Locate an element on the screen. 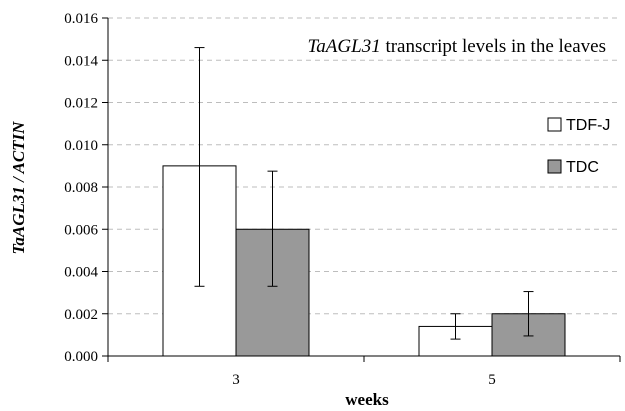 The image size is (625, 411). x-tick-label: 3 is located at coordinates (236, 380).